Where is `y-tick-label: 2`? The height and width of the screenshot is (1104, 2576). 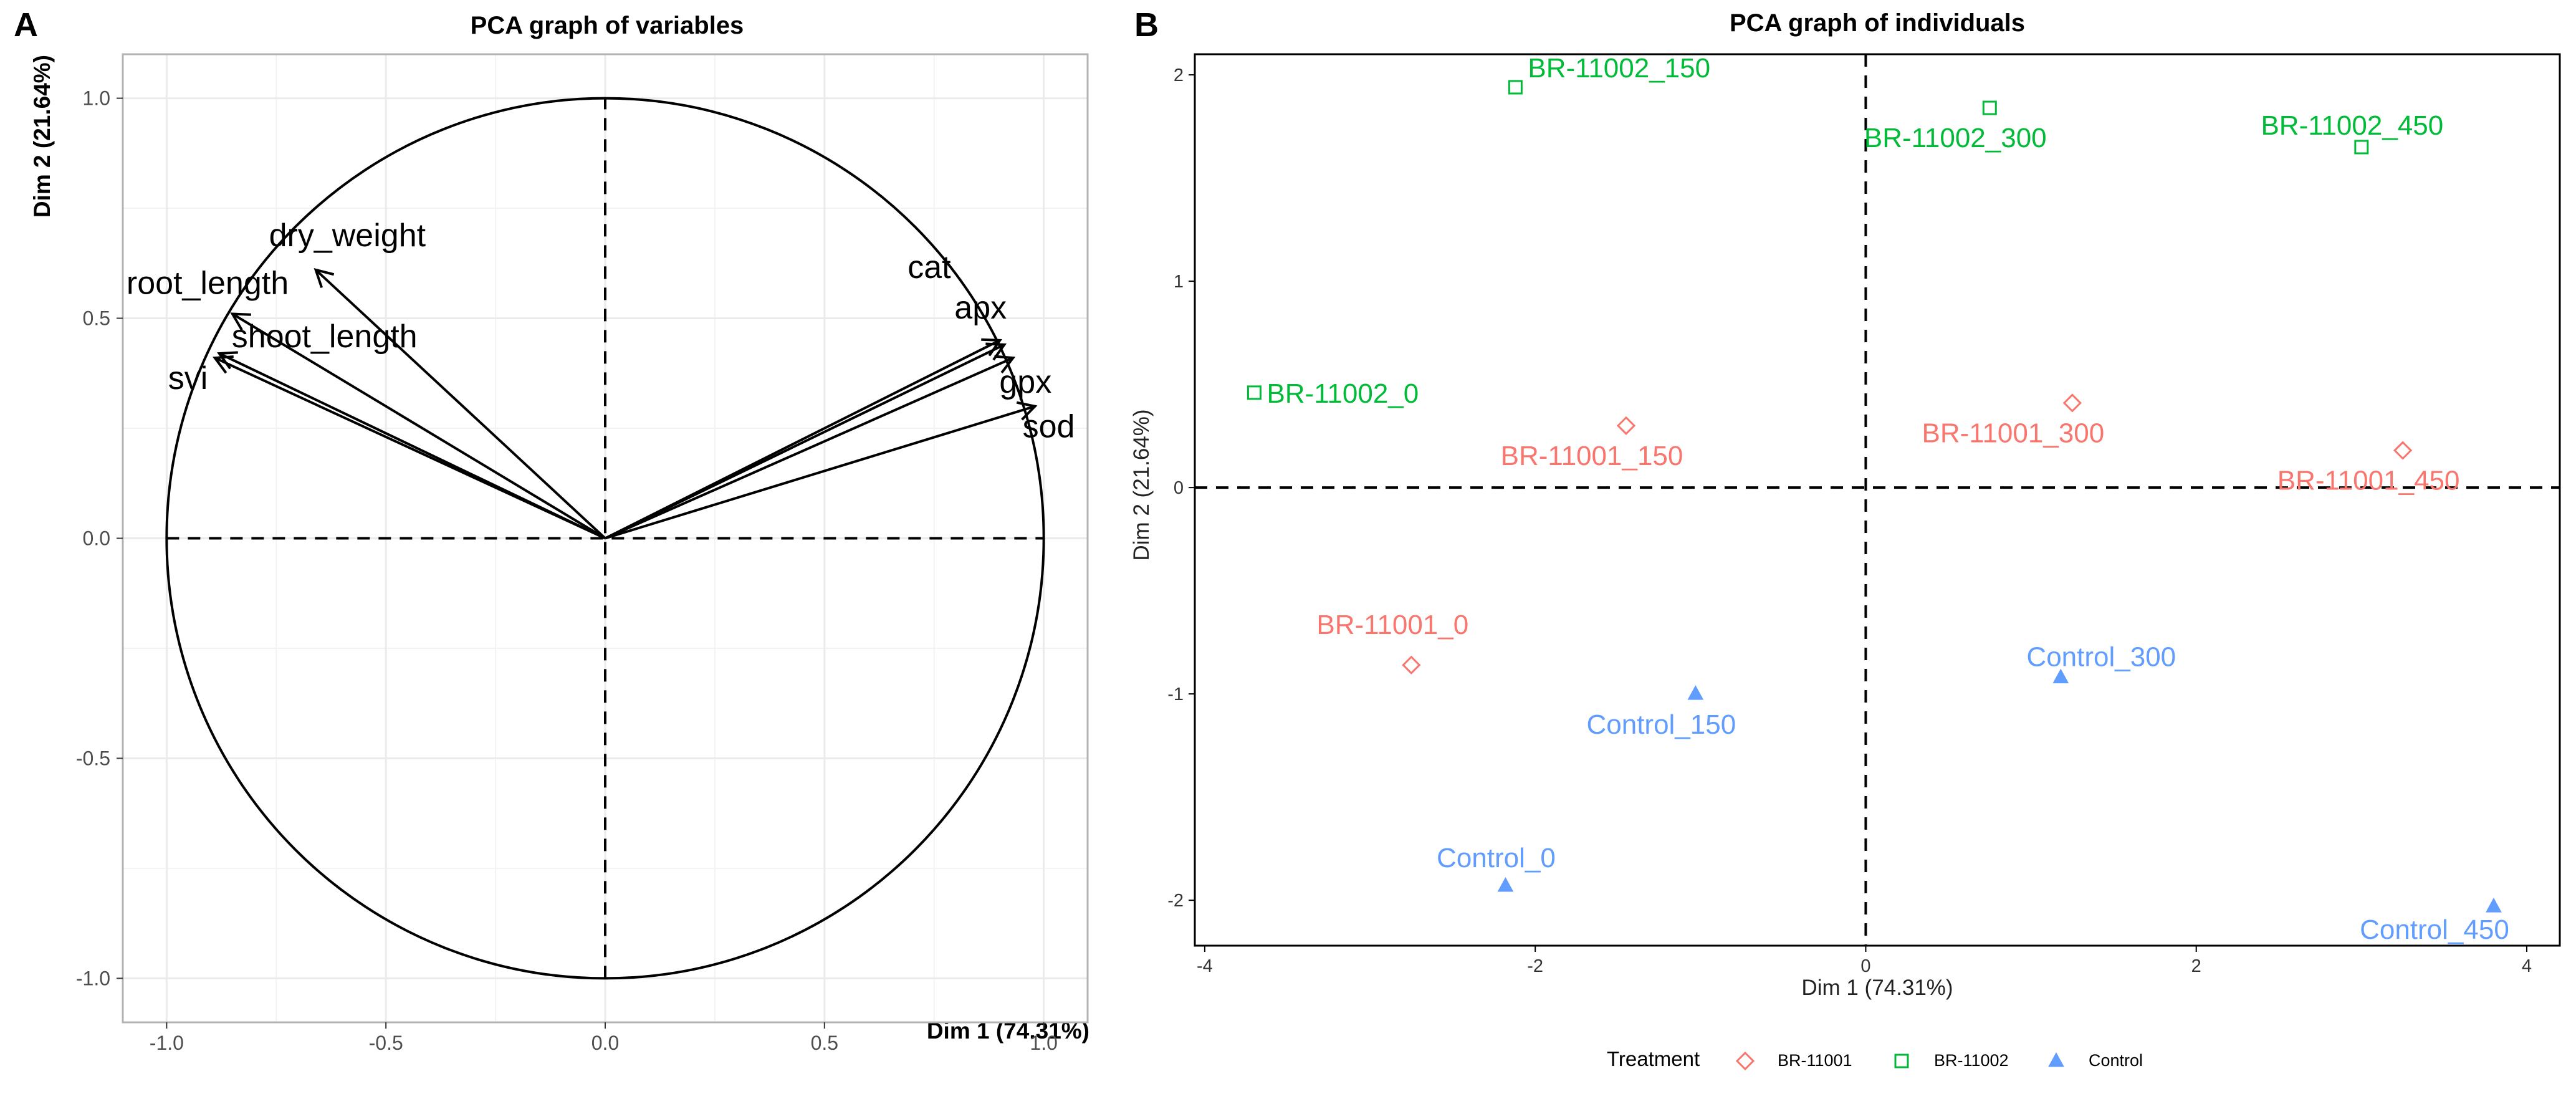 y-tick-label: 2 is located at coordinates (1179, 75).